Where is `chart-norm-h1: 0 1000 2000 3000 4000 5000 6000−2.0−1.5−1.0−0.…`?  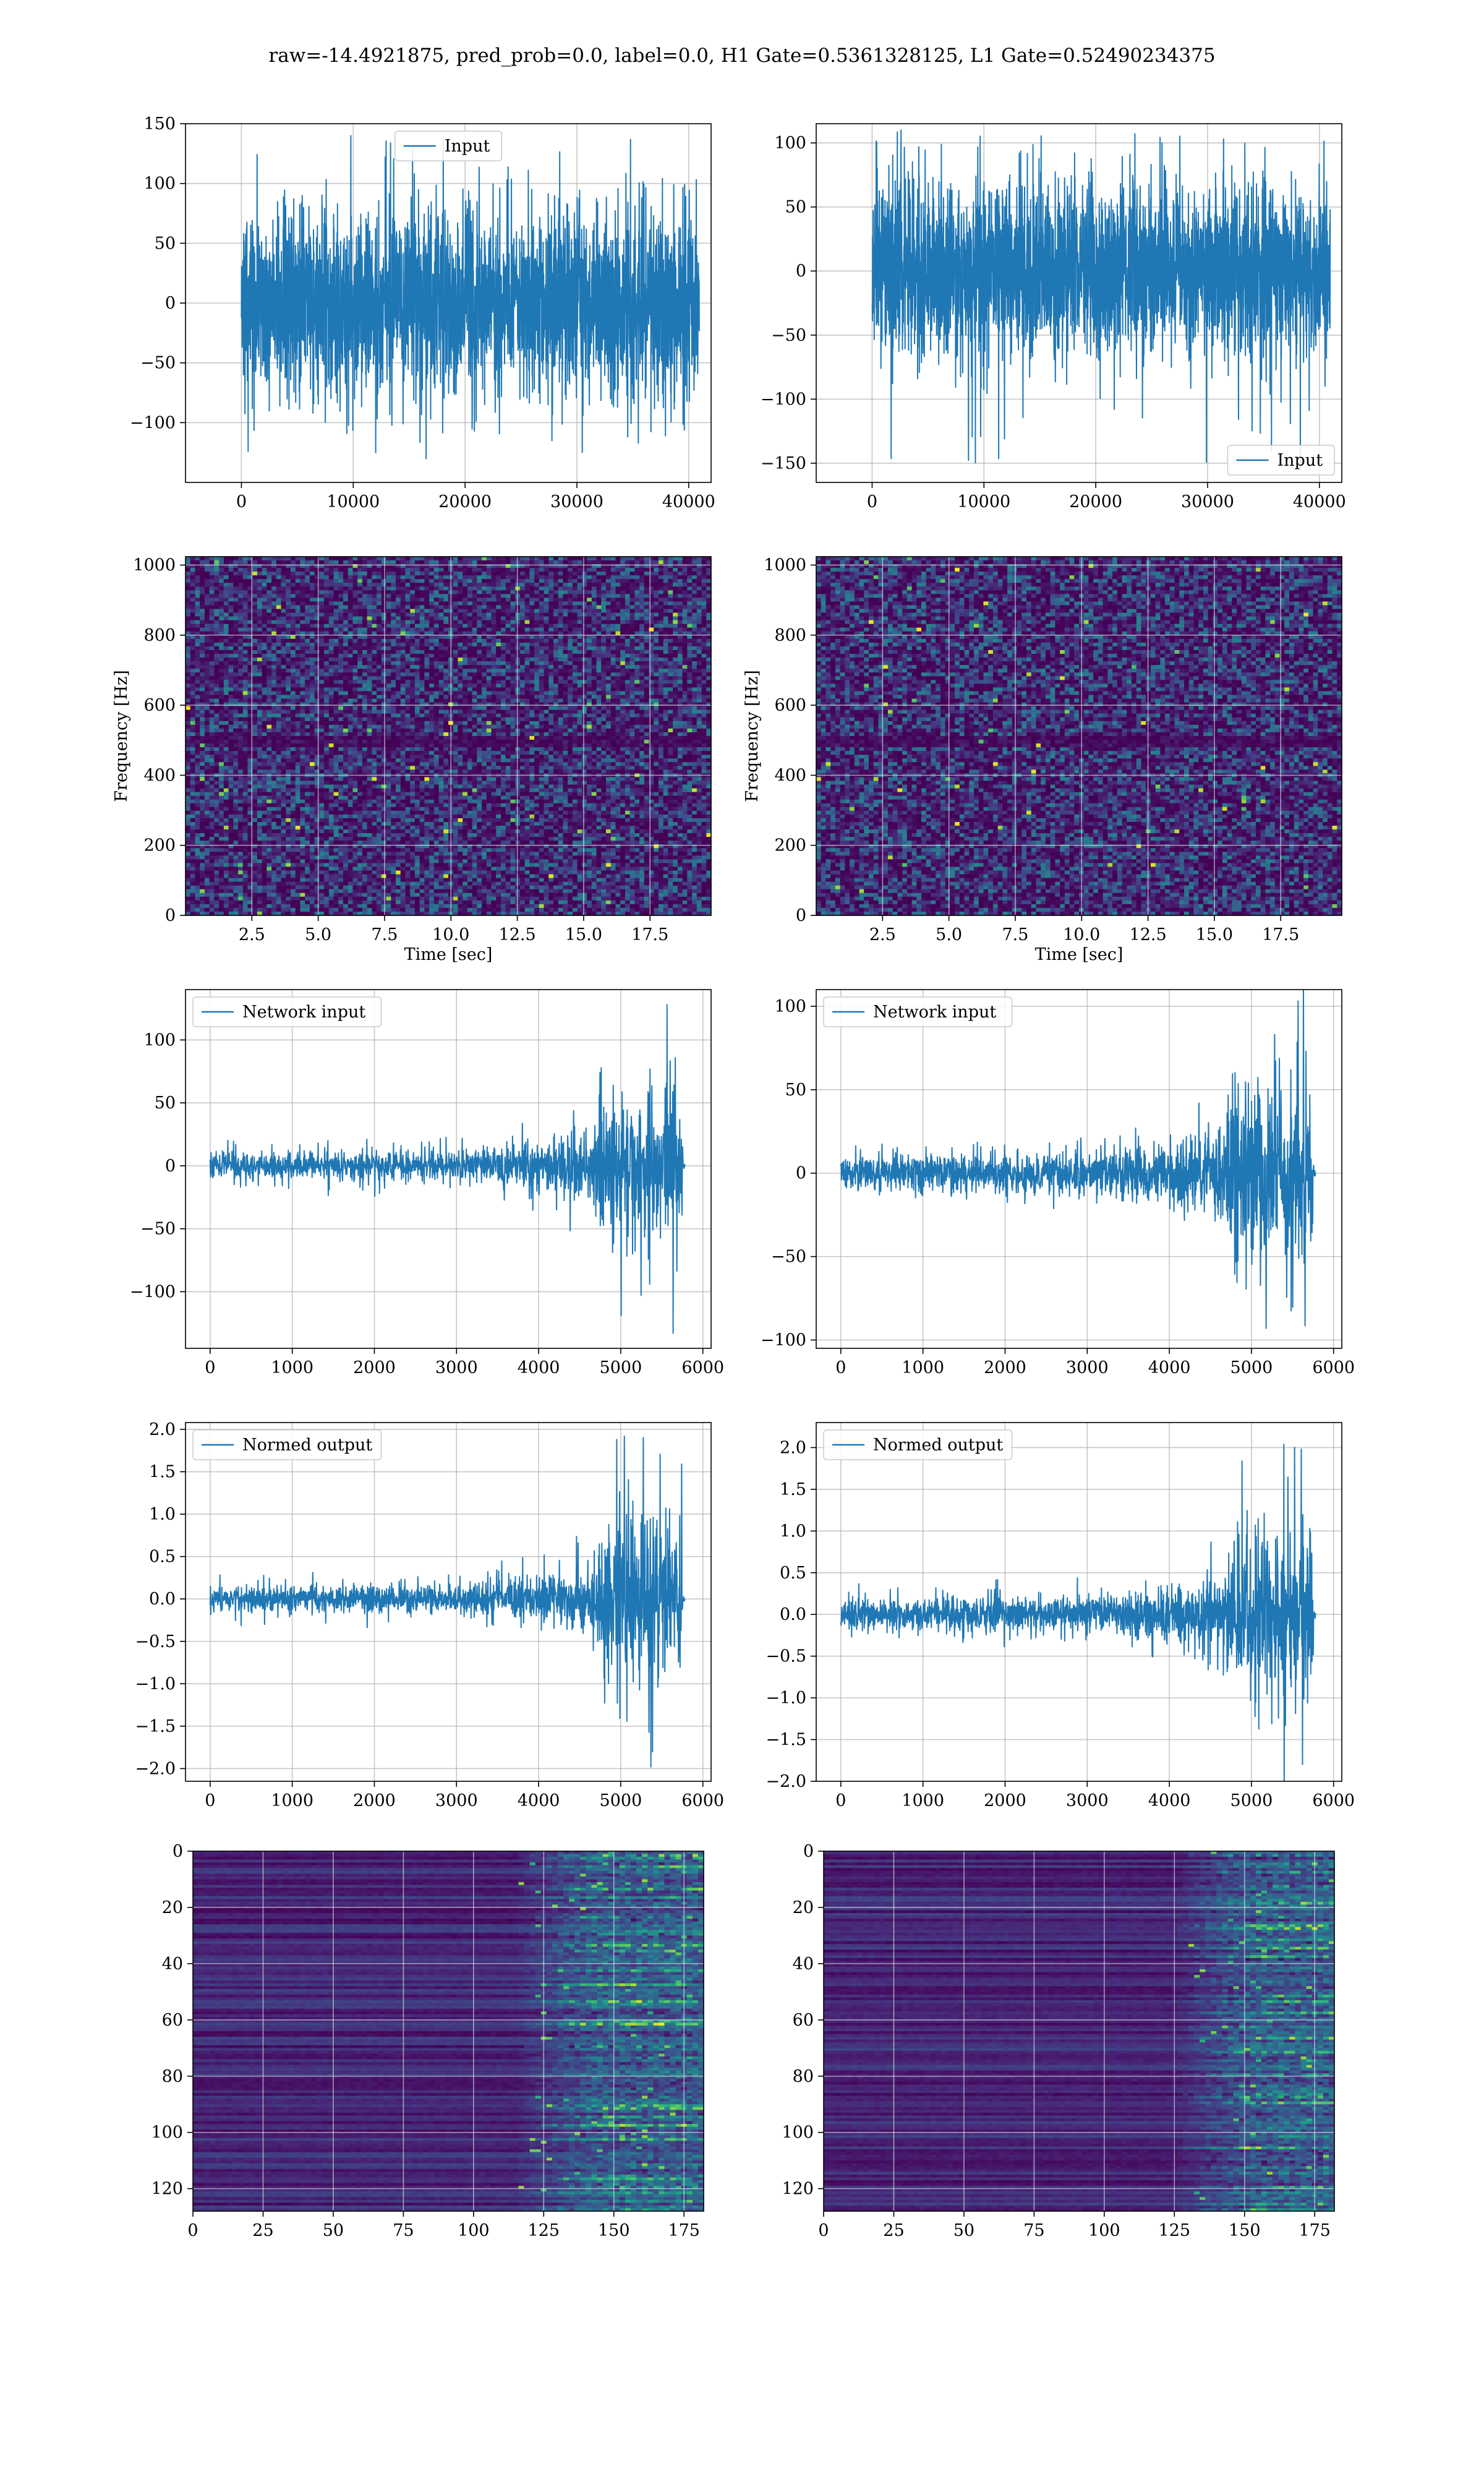 chart-norm-h1: 0 1000 2000 3000 4000 5000 6000−2.0−1.5−1.0−0.… is located at coordinates (429, 1615).